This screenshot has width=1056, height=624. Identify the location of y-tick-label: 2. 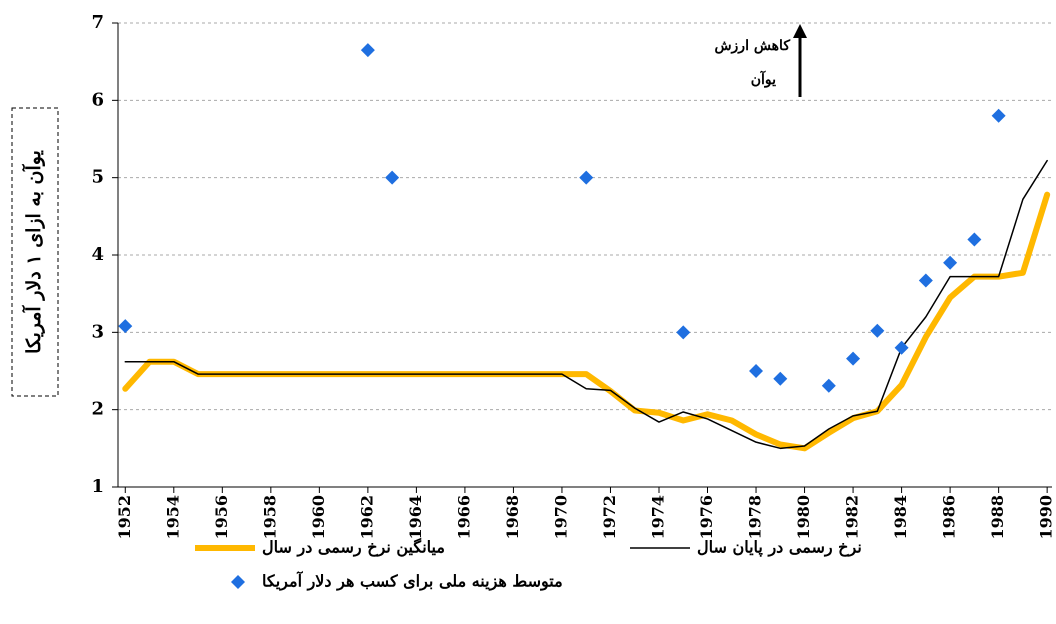
(97, 409).